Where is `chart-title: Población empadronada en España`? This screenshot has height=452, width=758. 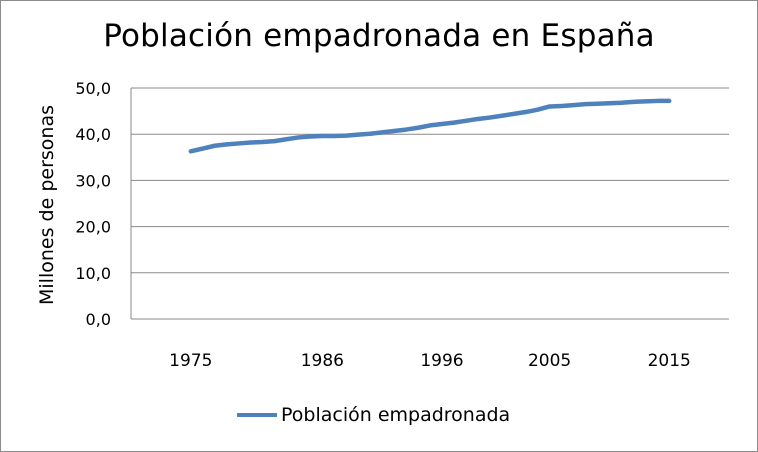
chart-title: Población empadronada en España is located at coordinates (379, 36).